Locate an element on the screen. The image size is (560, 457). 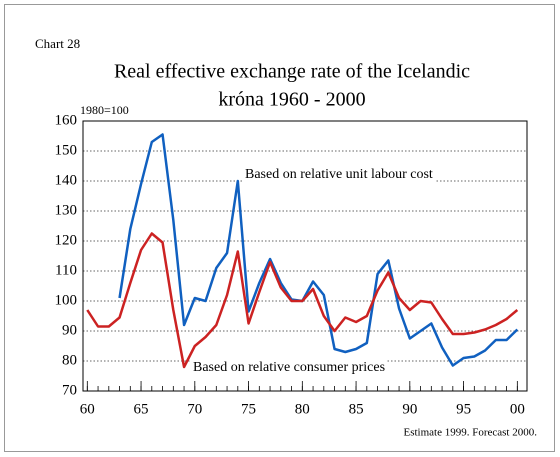
x-tick-label: 85 is located at coordinates (356, 409).